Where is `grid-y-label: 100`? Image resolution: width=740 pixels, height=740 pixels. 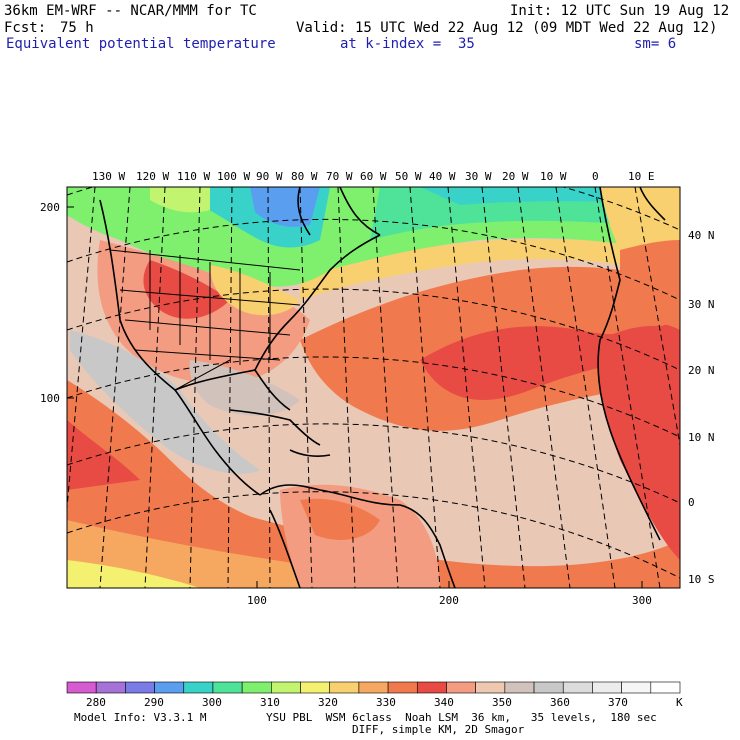 grid-y-label: 100 is located at coordinates (50, 398).